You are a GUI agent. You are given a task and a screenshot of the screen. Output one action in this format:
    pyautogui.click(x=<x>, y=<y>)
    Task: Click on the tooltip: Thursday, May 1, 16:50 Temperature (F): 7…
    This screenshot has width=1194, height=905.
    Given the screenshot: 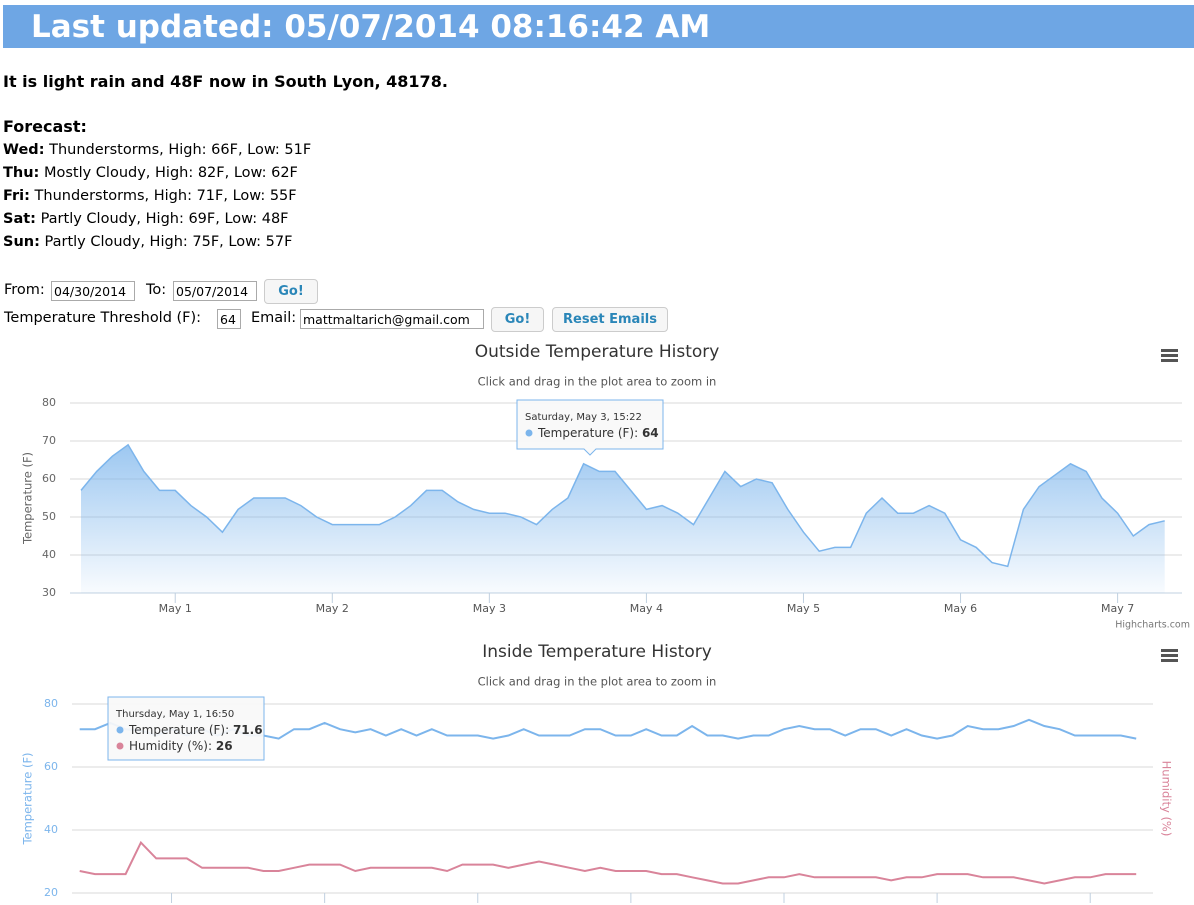 What is the action you would take?
    pyautogui.click(x=186, y=728)
    